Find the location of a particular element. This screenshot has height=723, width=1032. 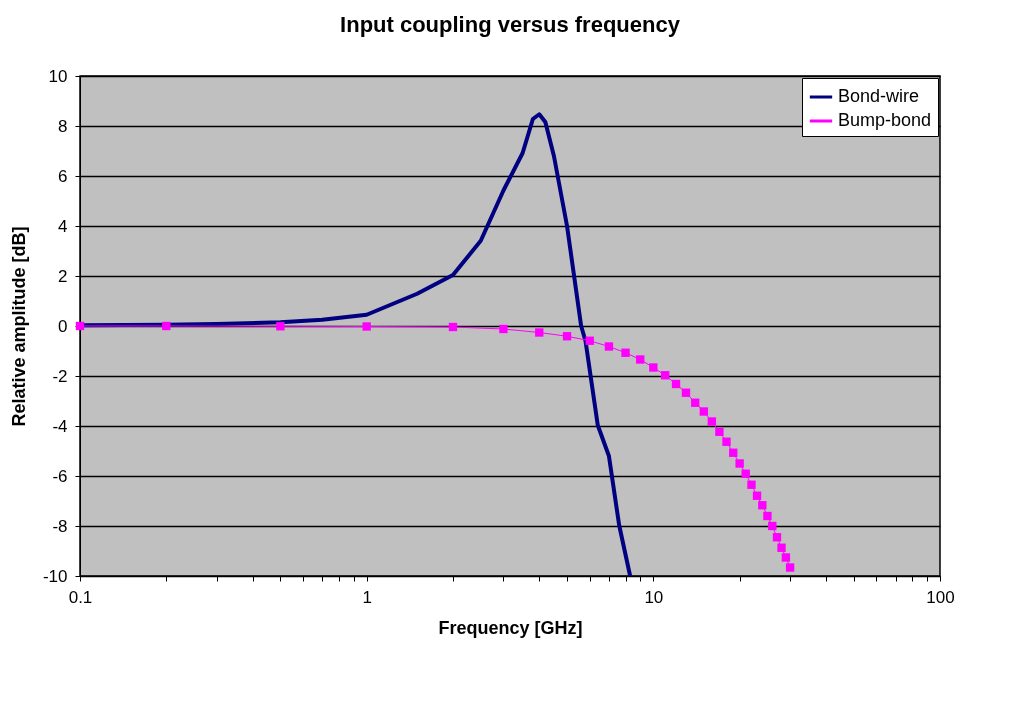

y-tick-label: 6 is located at coordinates (63, 176).